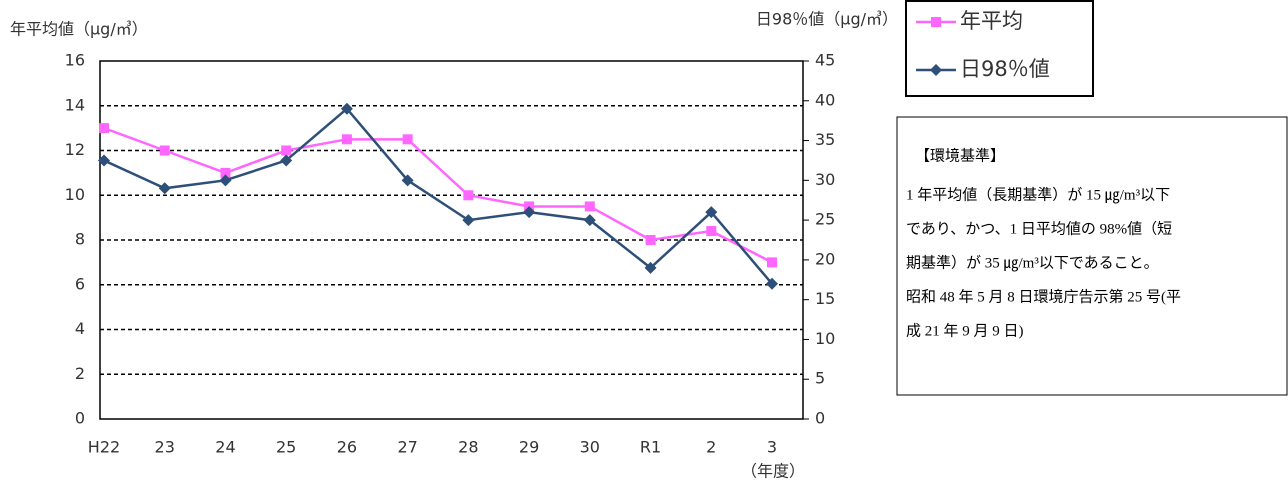 This screenshot has width=1288, height=488. I want to click on note-heading: 【環境基準】, so click(960, 155).